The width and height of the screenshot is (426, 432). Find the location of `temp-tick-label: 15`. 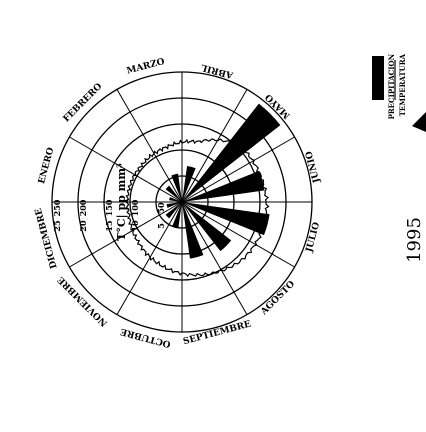

temp-tick-label: 15 is located at coordinates (109, 225).